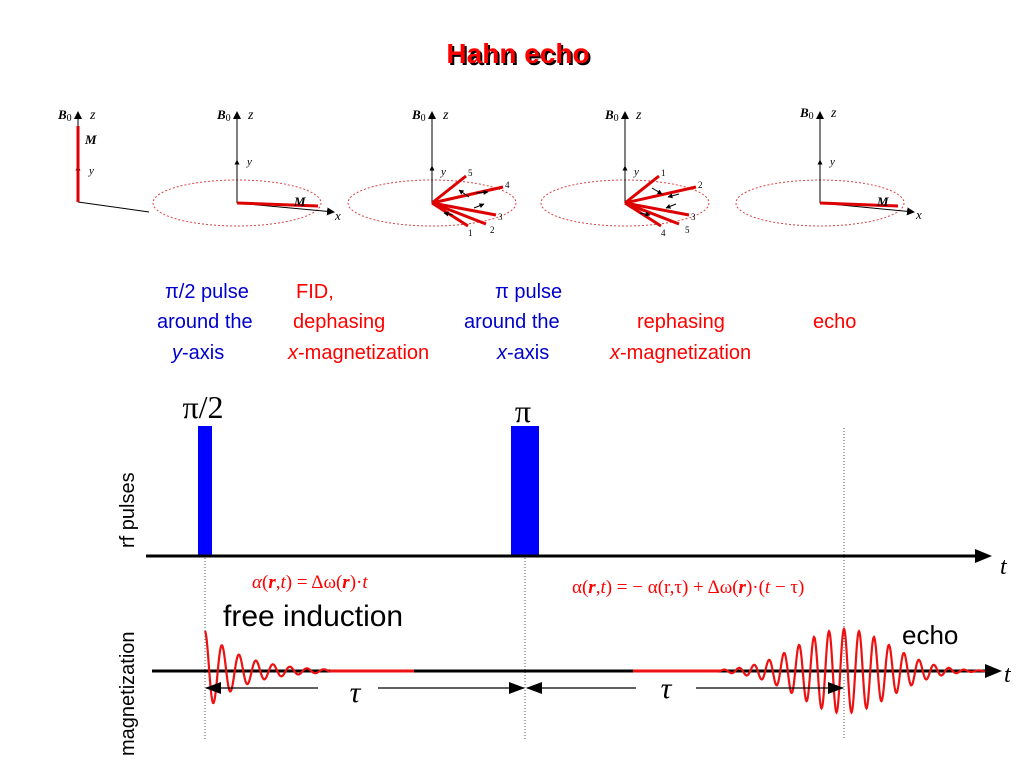 This screenshot has height=768, width=1024. I want to click on page-title: Hahn echo, so click(517, 53).